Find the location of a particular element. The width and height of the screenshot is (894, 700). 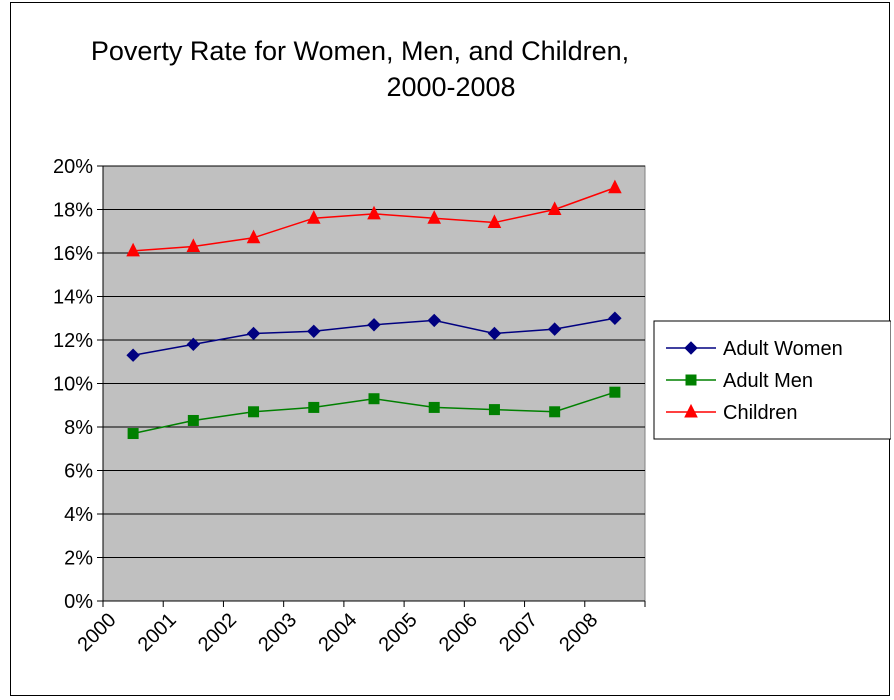

series-children is located at coordinates (374, 218).